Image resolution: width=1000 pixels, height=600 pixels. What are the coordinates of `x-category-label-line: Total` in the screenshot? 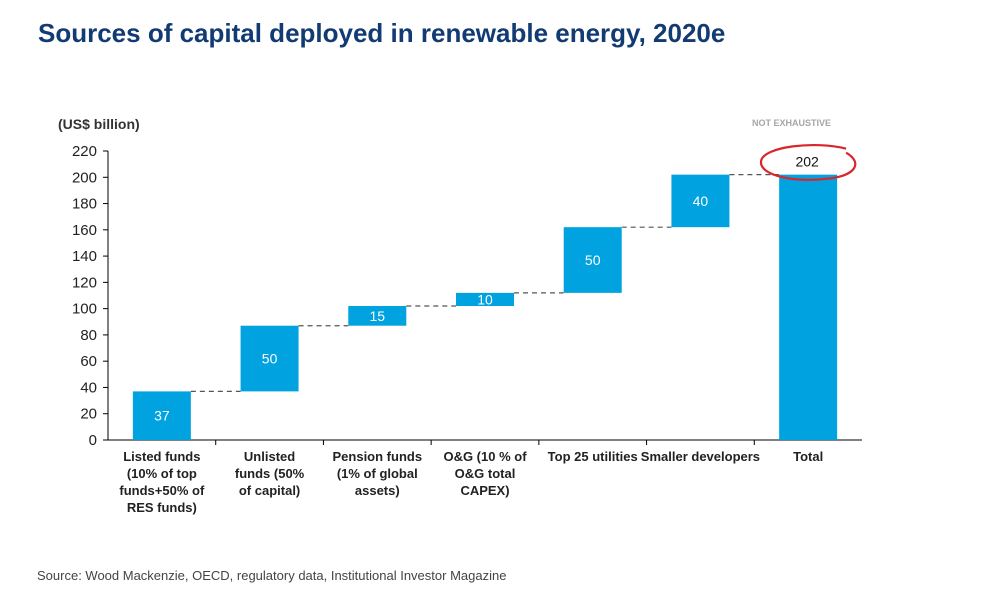 It's located at (808, 456).